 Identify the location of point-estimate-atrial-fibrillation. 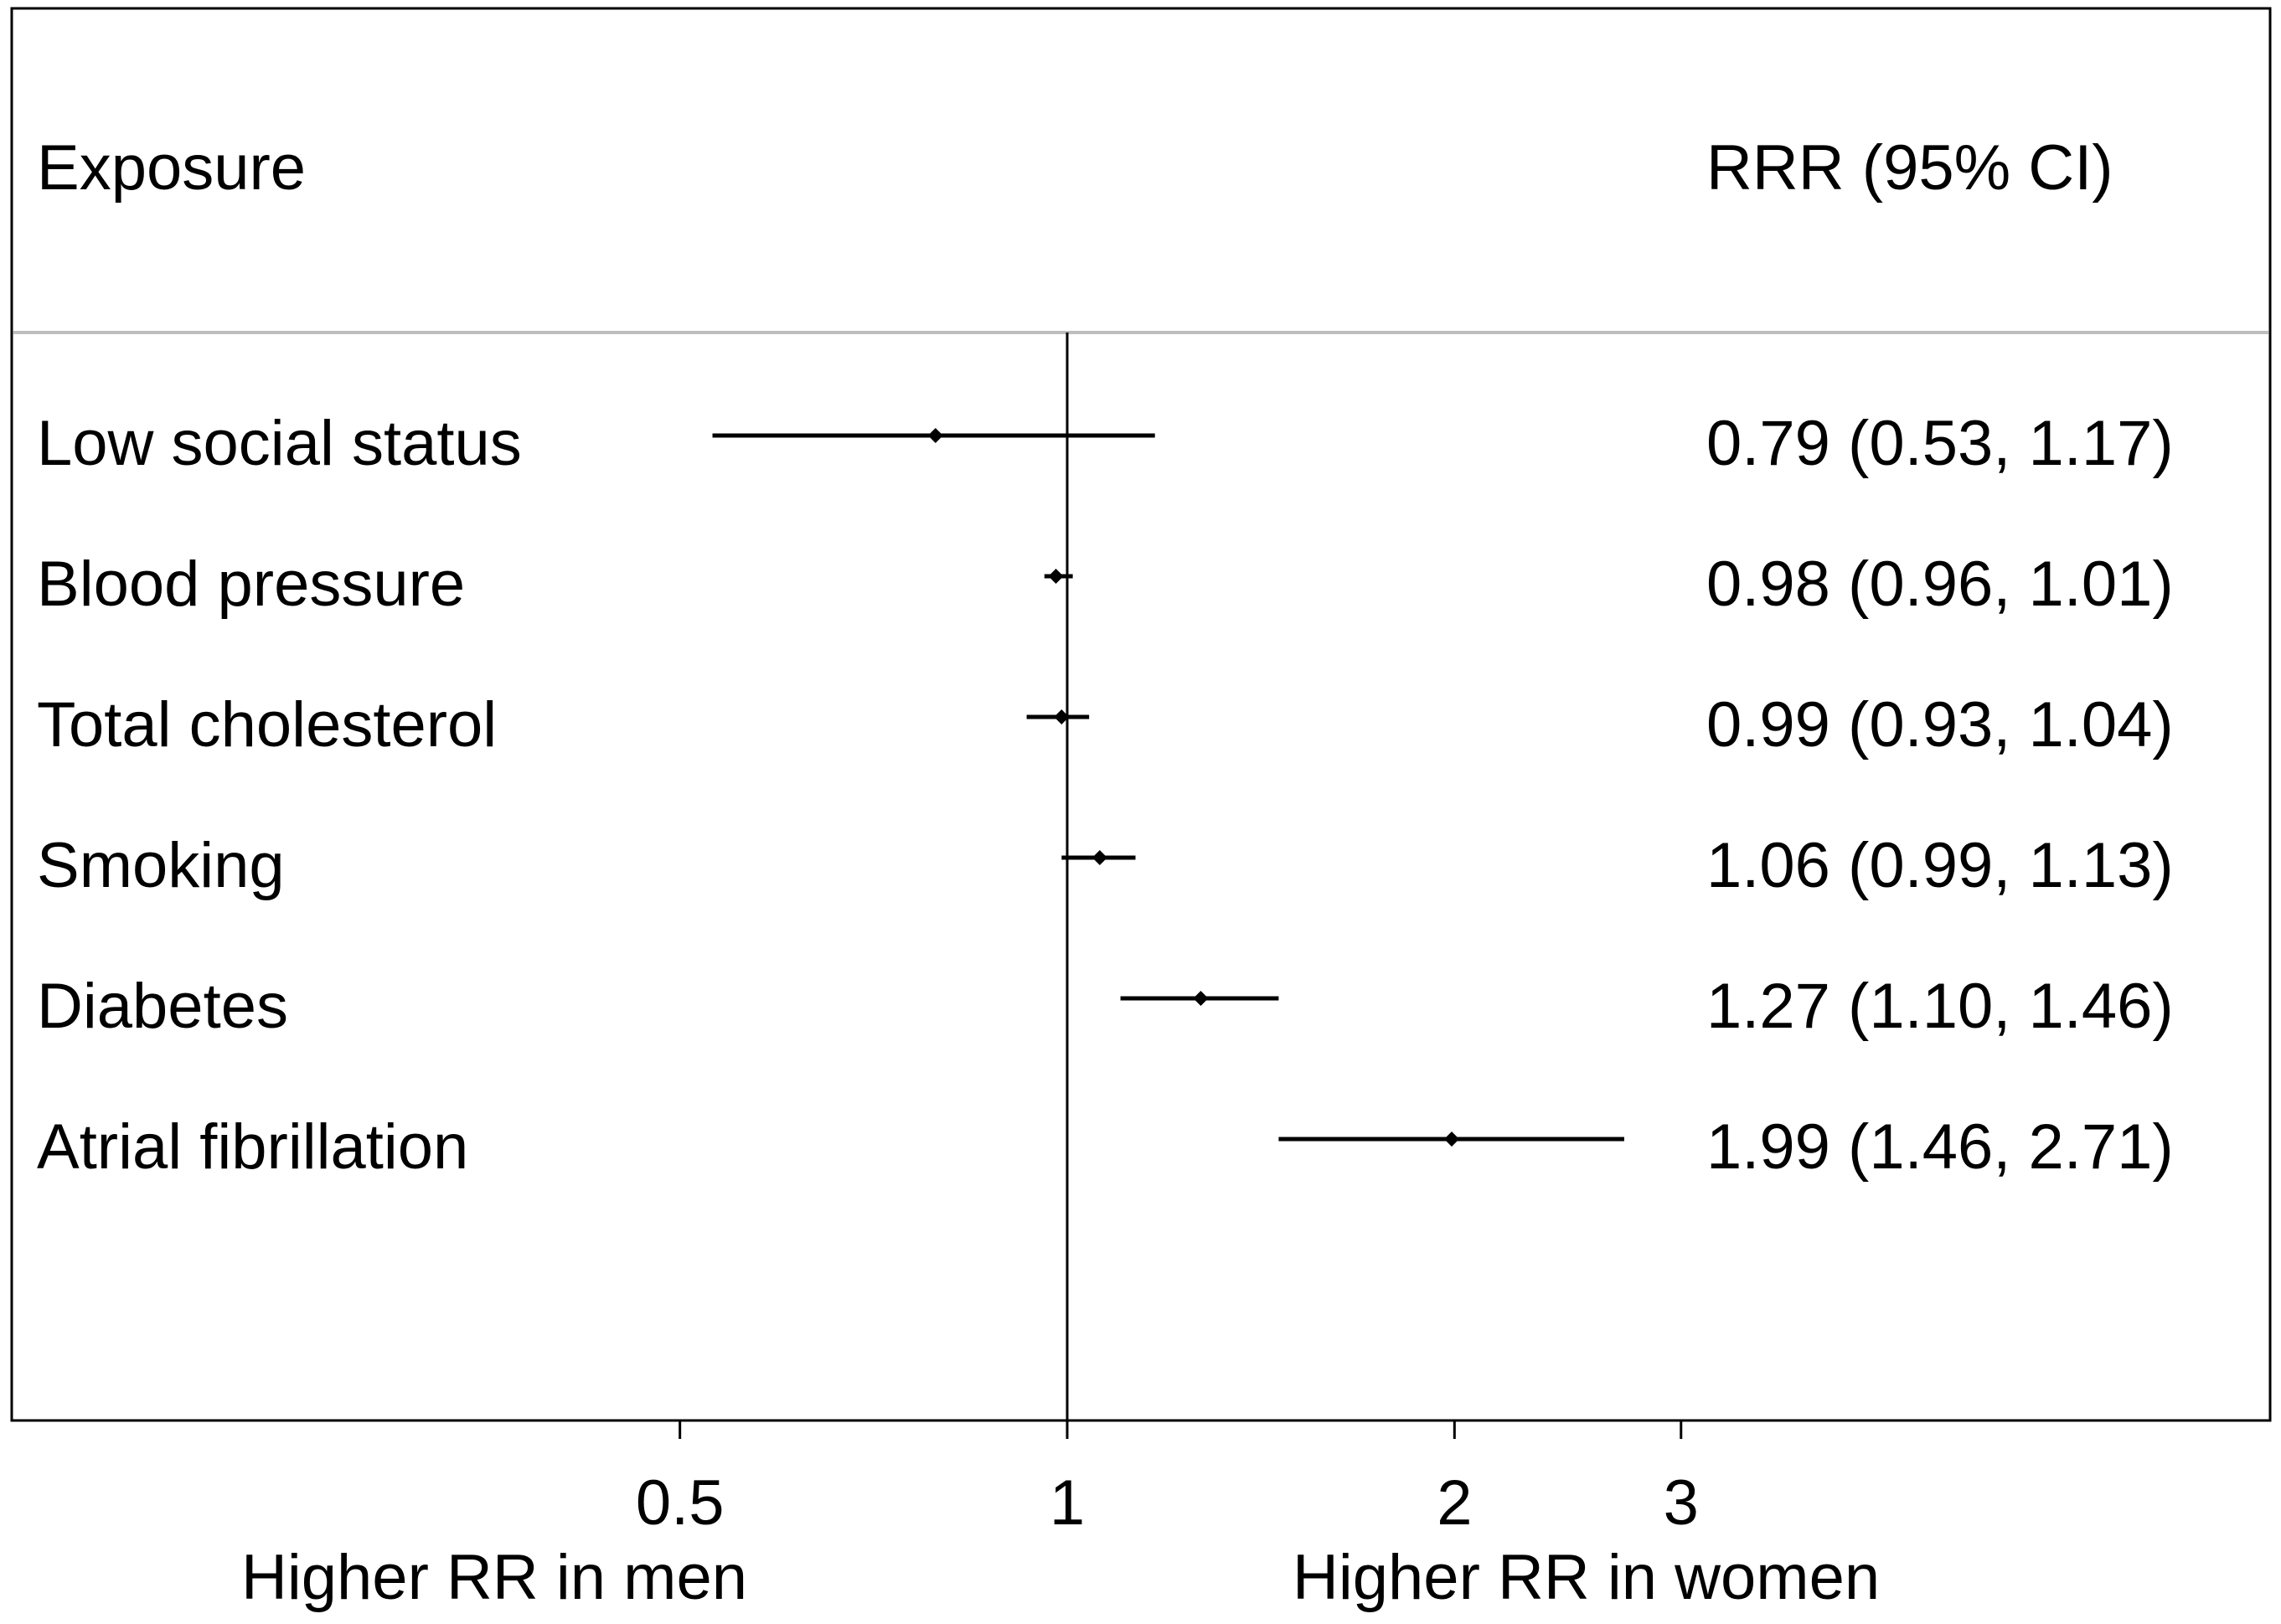
(1451, 1139).